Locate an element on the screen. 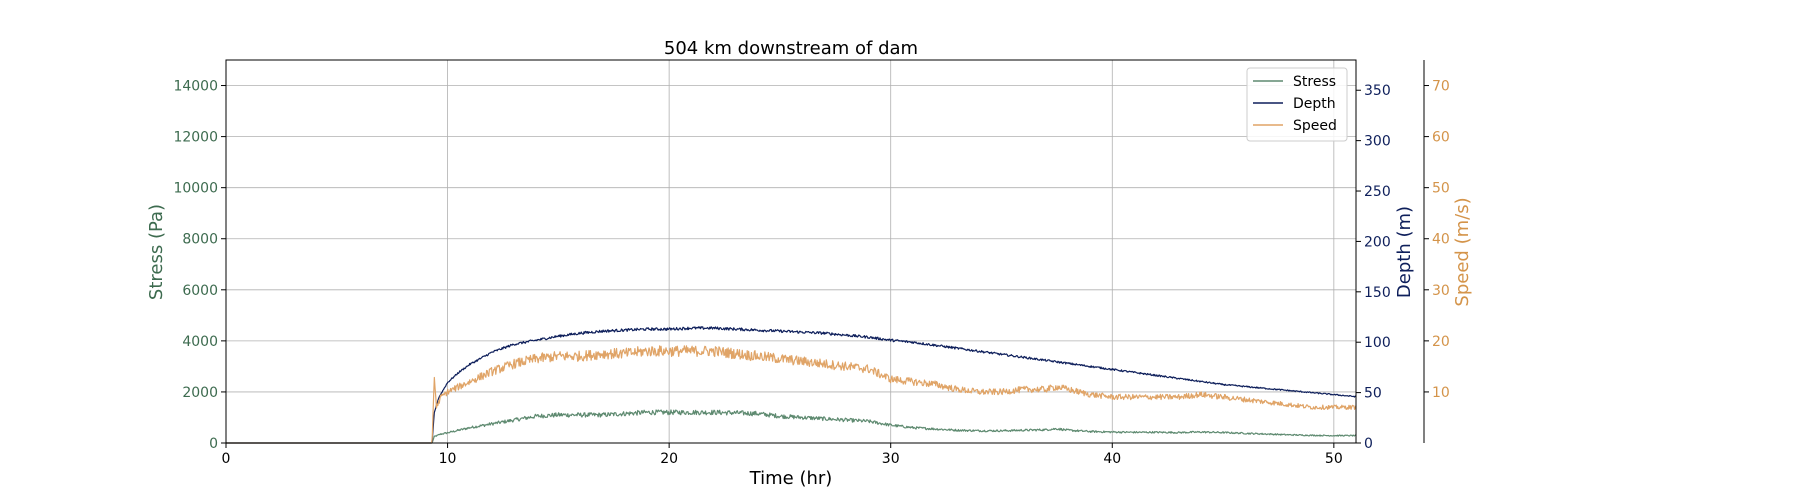 The width and height of the screenshot is (1800, 504). depth-tick-label: 50 is located at coordinates (1373, 394).